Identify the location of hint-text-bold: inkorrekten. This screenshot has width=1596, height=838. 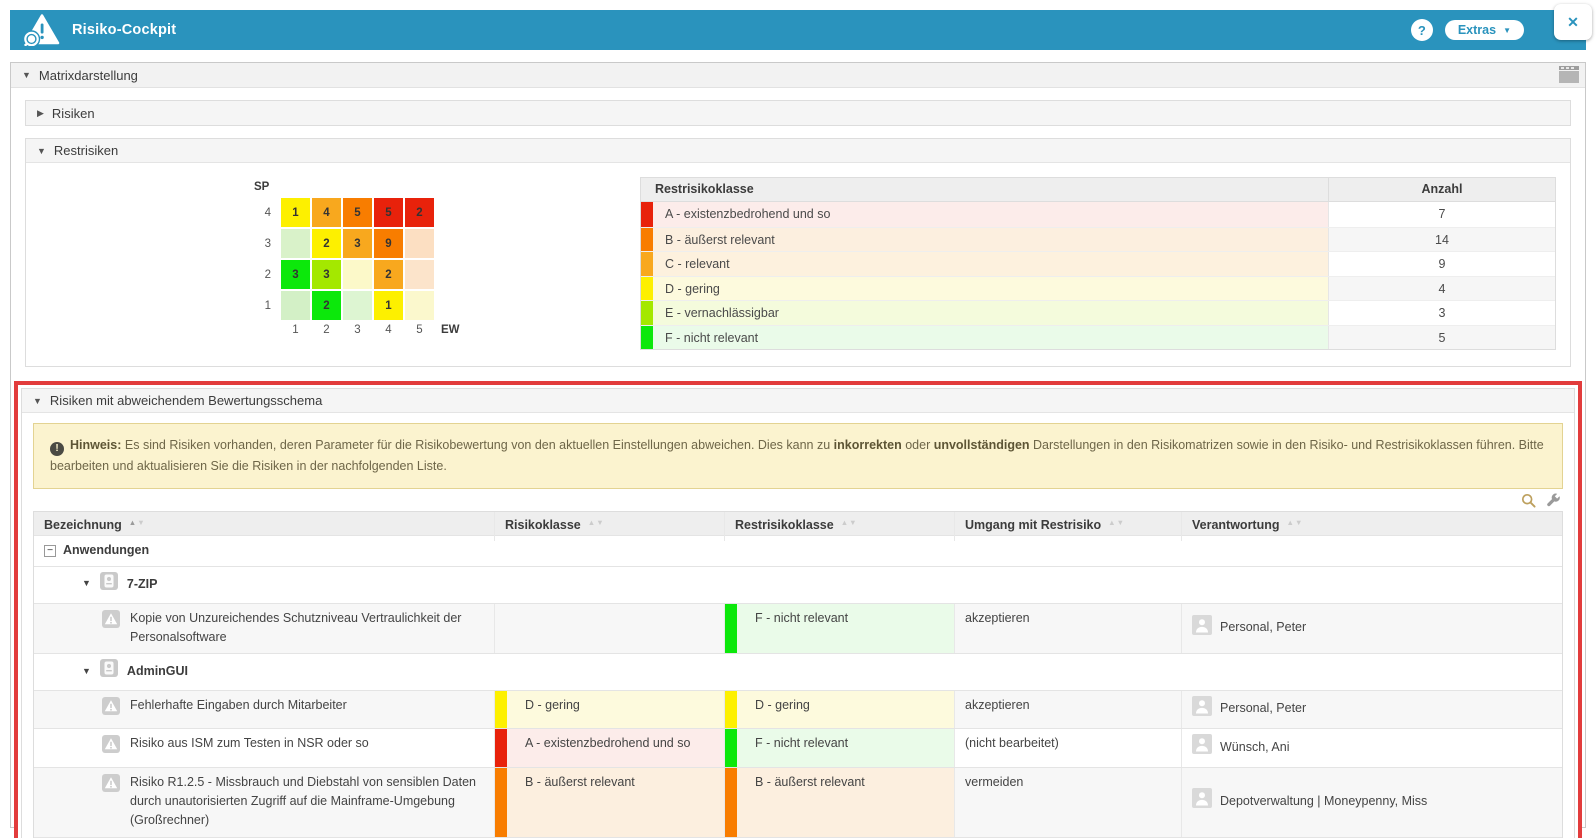
(867, 445).